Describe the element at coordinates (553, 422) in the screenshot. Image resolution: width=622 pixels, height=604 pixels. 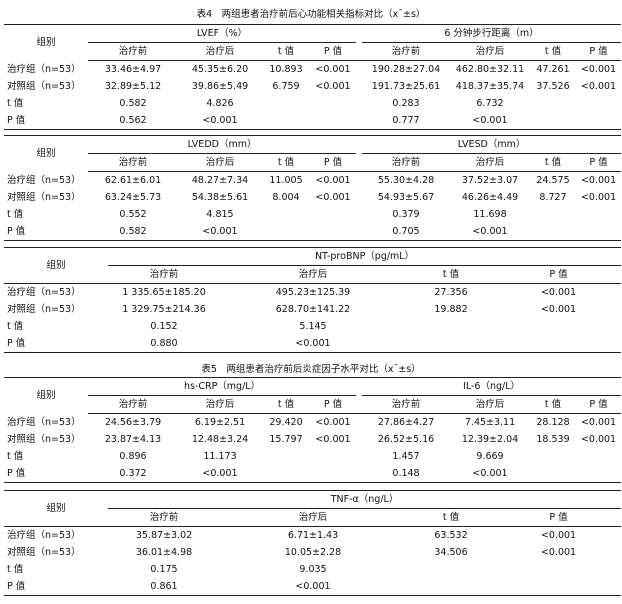
I see `table-cell: 28.128` at that location.